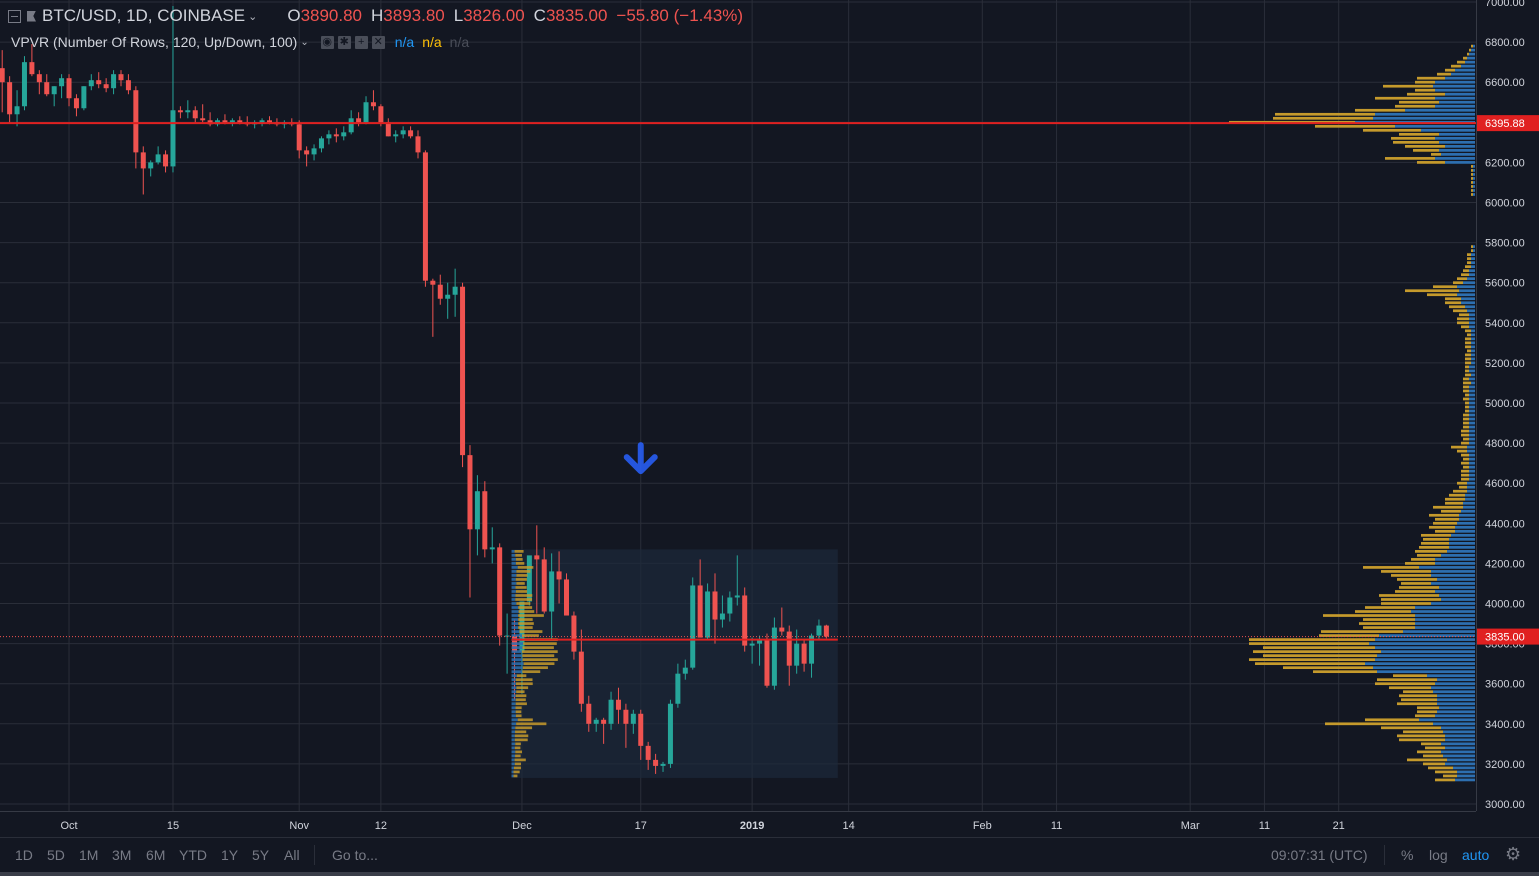 The width and height of the screenshot is (1539, 876). What do you see at coordinates (408, 15) in the screenshot?
I see `high-value: H3893.80` at bounding box center [408, 15].